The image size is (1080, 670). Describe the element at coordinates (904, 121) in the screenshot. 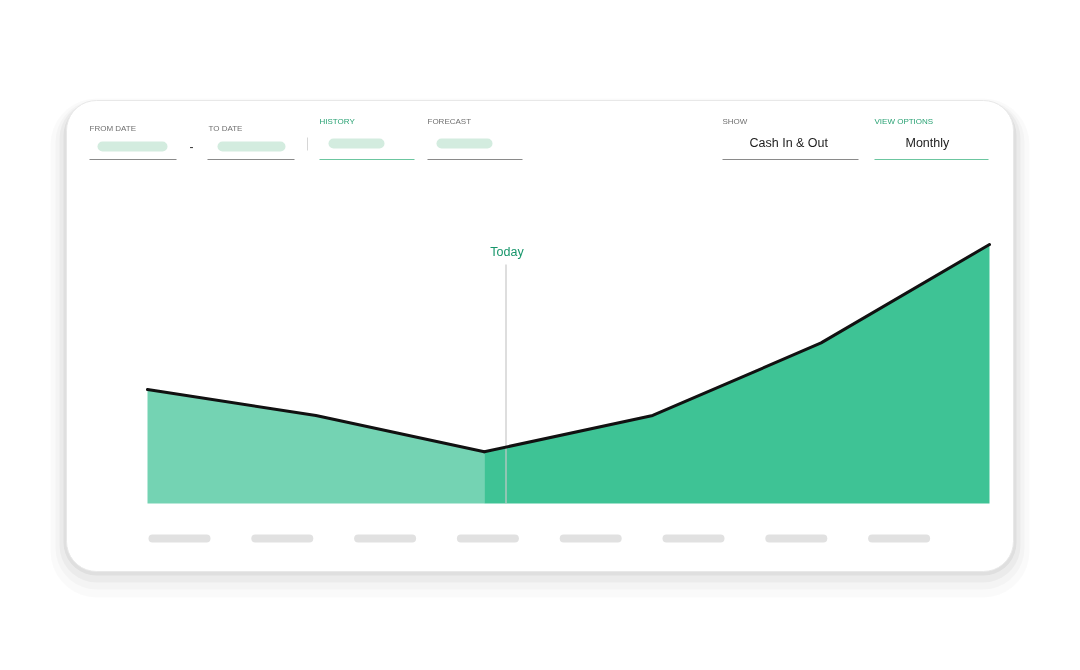

I see `text: VIEW OPTIONS` at that location.